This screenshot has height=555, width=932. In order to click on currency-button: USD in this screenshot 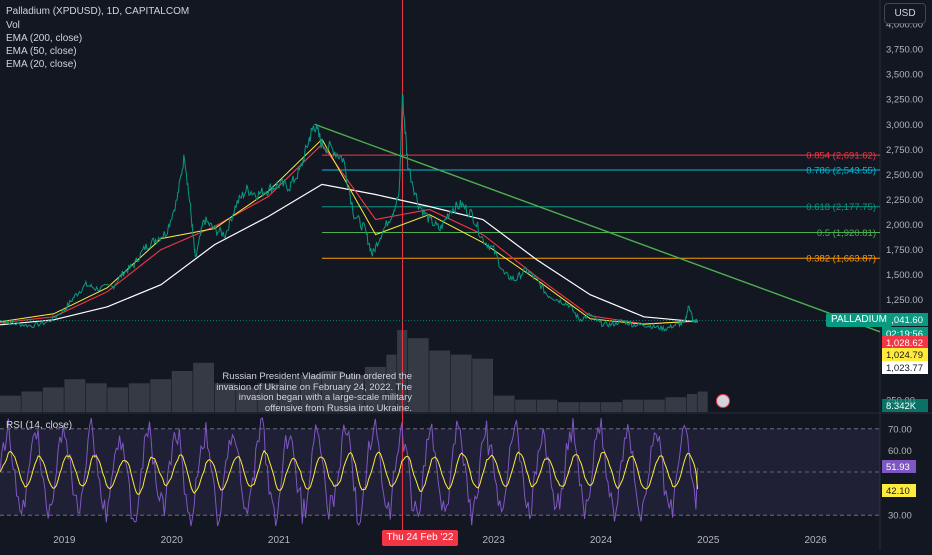, I will do `click(905, 13)`.